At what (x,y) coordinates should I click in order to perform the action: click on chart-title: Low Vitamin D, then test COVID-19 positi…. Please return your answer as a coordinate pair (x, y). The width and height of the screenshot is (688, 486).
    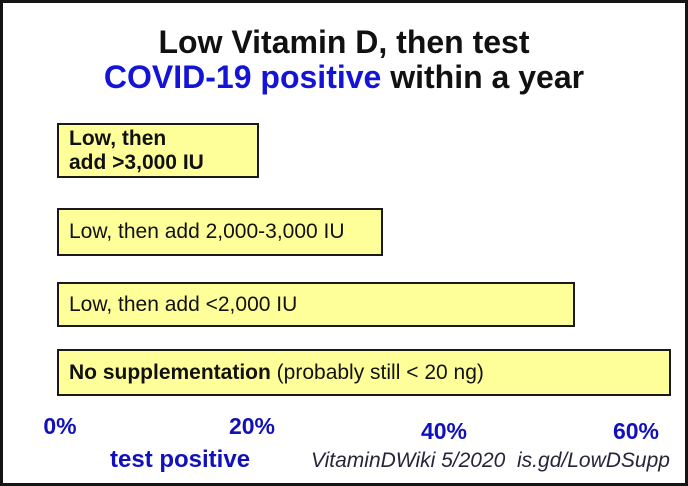
    Looking at the image, I should click on (344, 60).